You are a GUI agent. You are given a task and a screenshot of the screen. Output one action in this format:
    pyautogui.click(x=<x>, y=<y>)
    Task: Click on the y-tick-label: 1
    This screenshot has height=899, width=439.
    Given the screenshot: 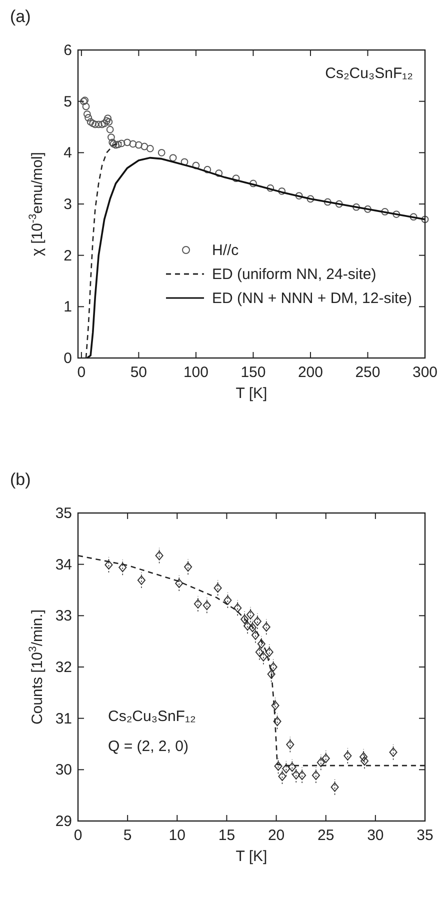 What is the action you would take?
    pyautogui.click(x=68, y=307)
    